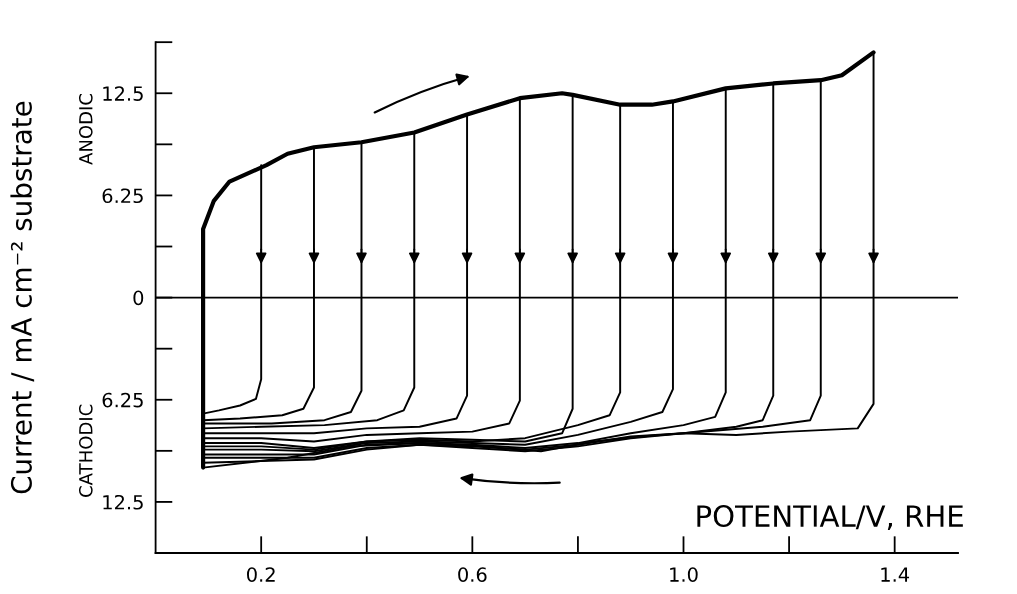  I want to click on text: CATHODIC, so click(85, 450).